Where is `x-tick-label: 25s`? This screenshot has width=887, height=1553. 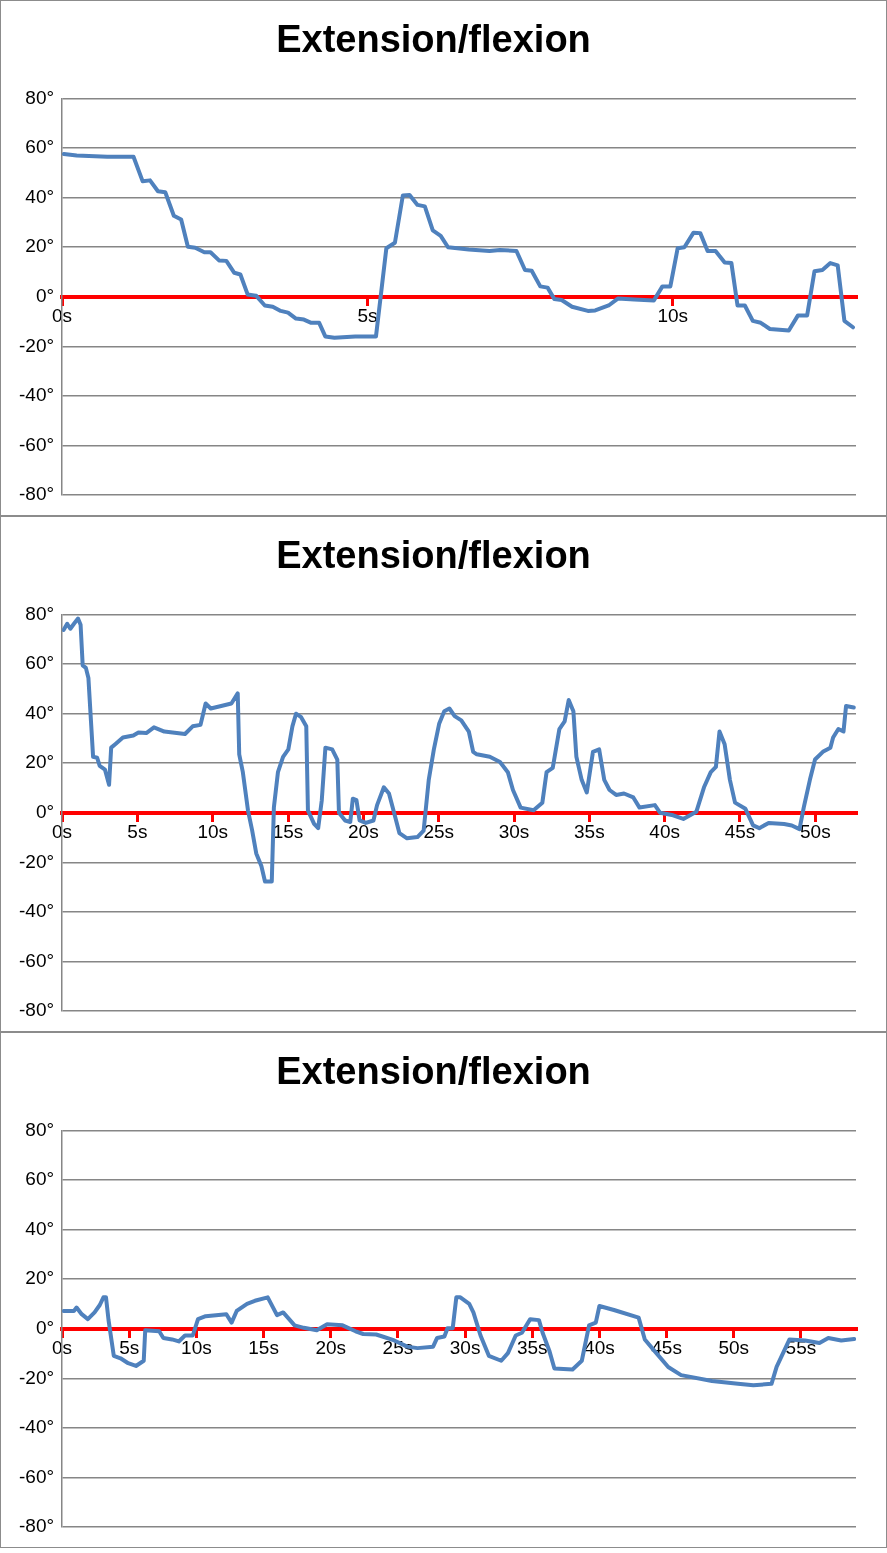 x-tick-label: 25s is located at coordinates (439, 832).